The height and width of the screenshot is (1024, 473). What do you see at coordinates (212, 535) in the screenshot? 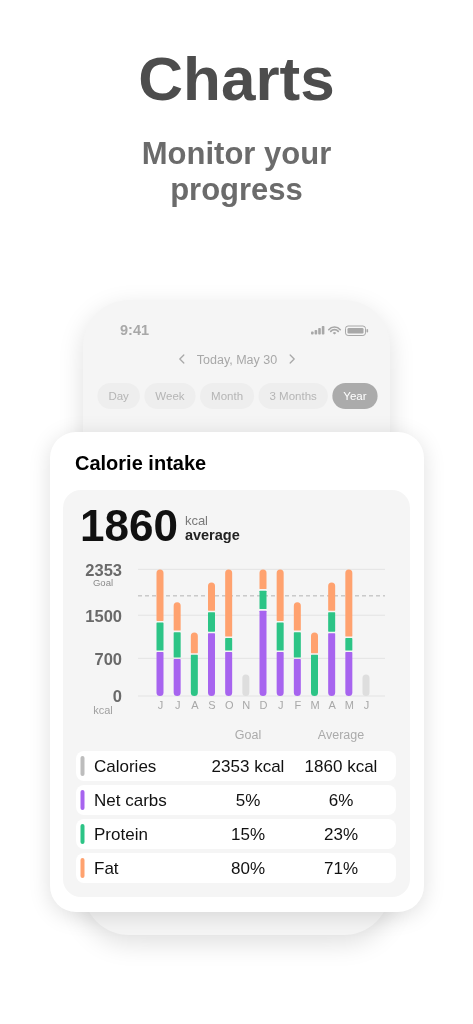
I see `text: average` at bounding box center [212, 535].